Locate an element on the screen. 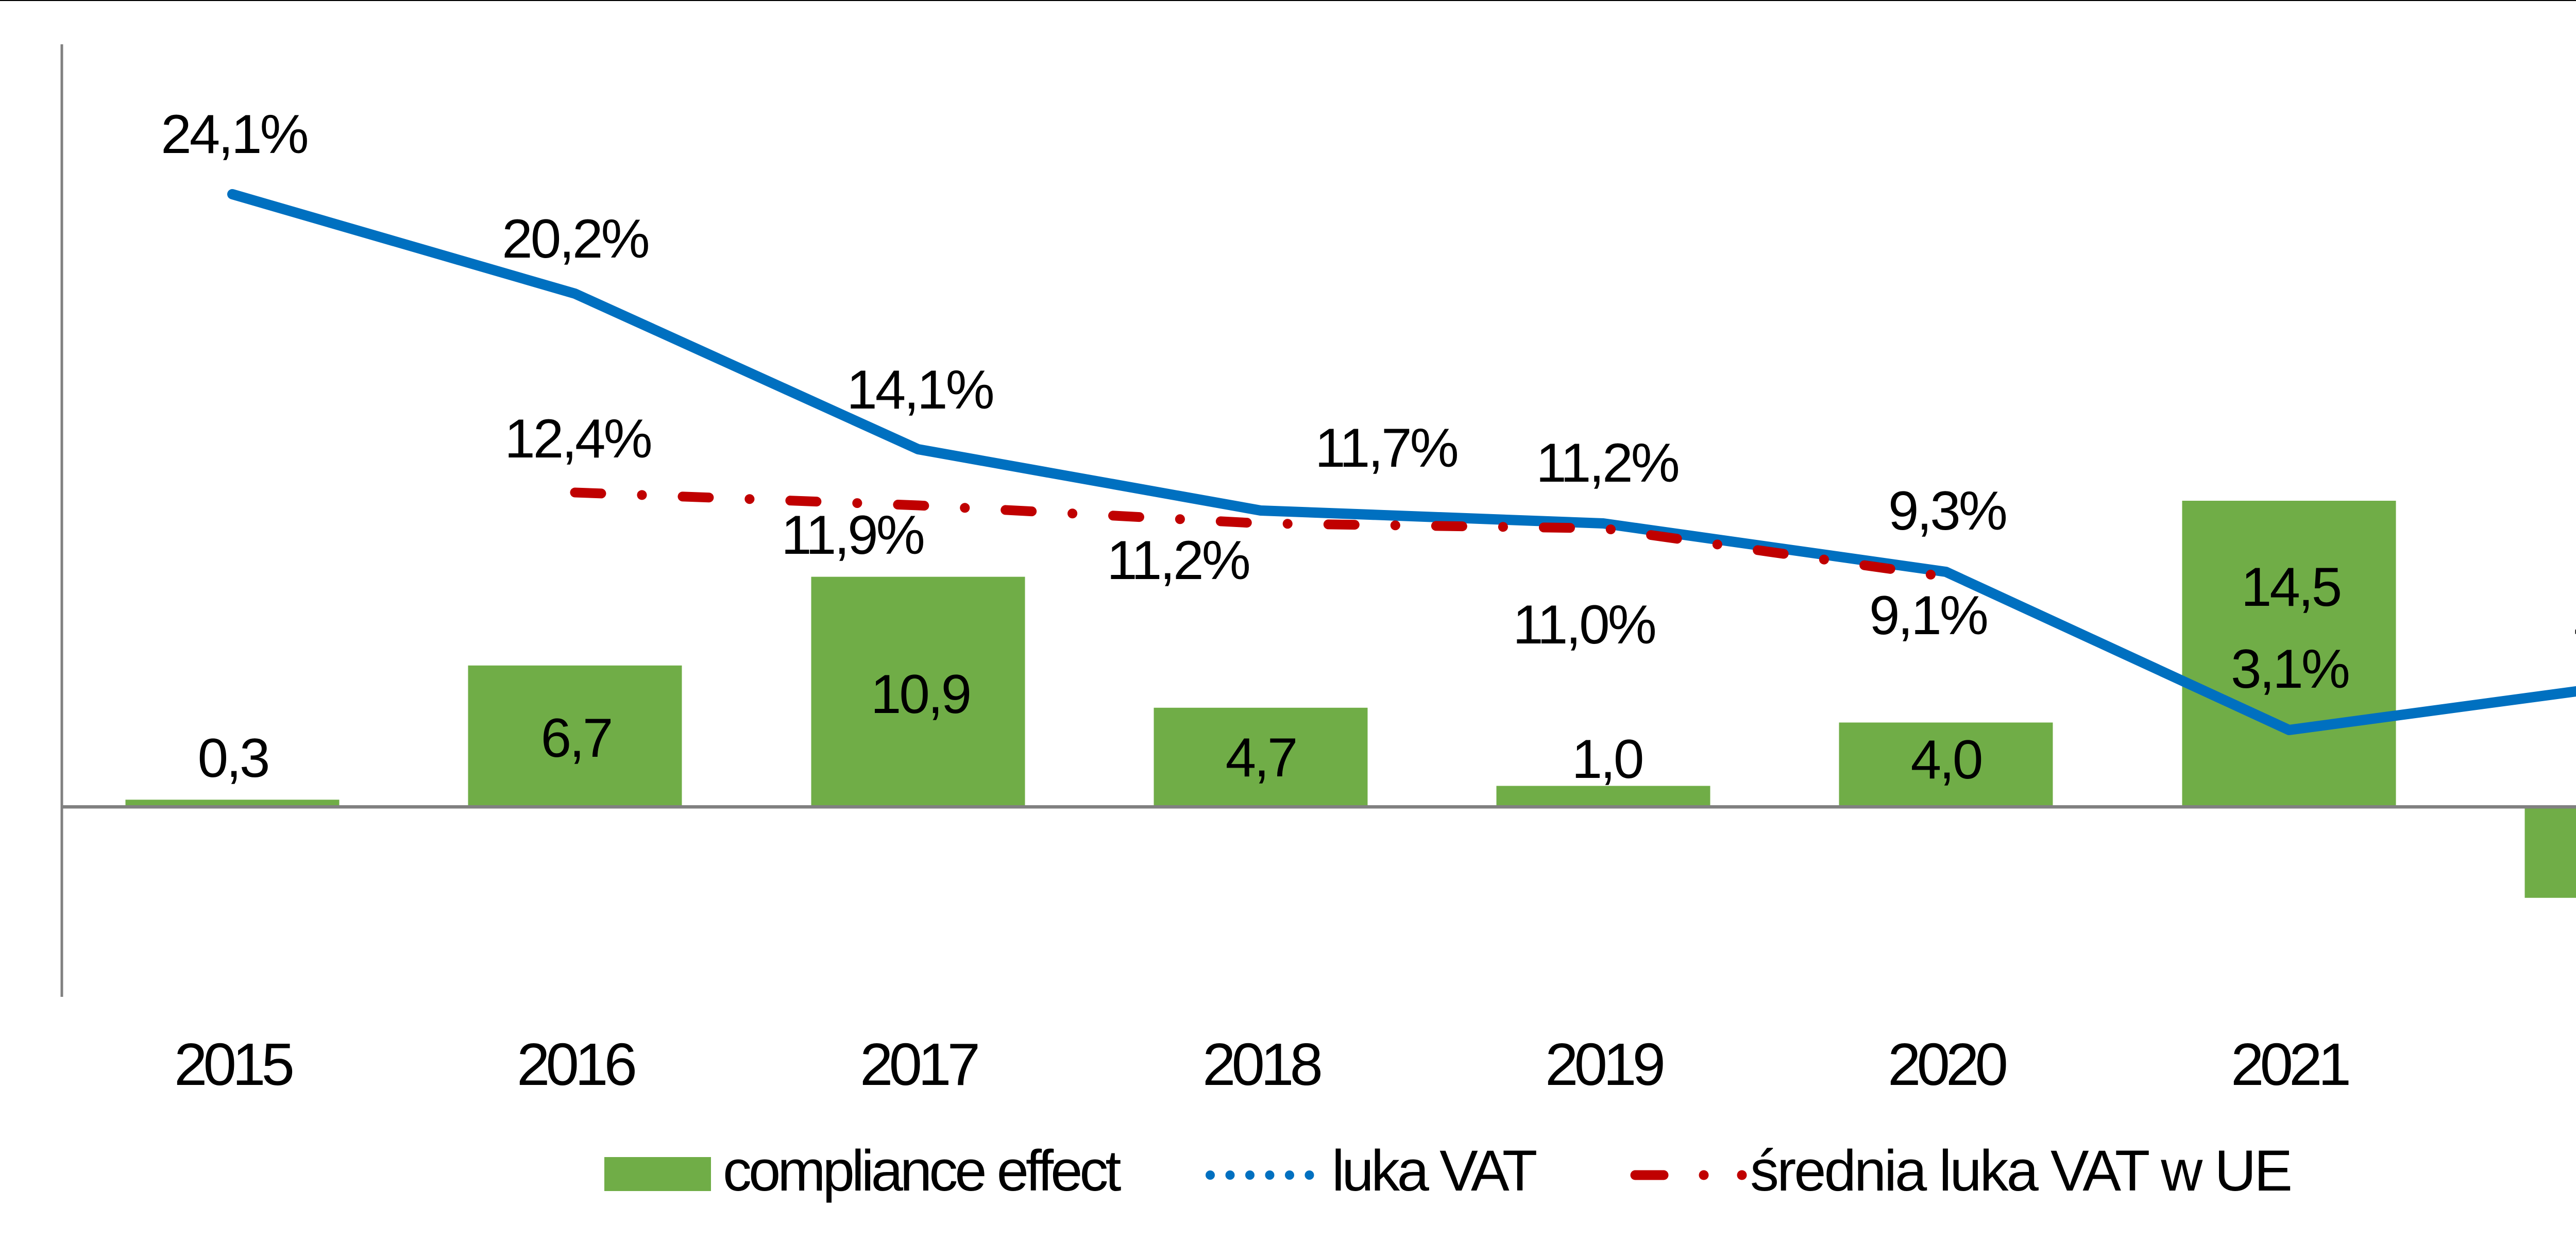  svg-text: 4,7 is located at coordinates (1261, 757).